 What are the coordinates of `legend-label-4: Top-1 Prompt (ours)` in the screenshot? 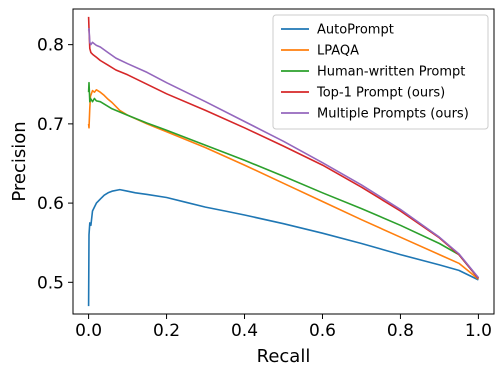 It's located at (380, 93).